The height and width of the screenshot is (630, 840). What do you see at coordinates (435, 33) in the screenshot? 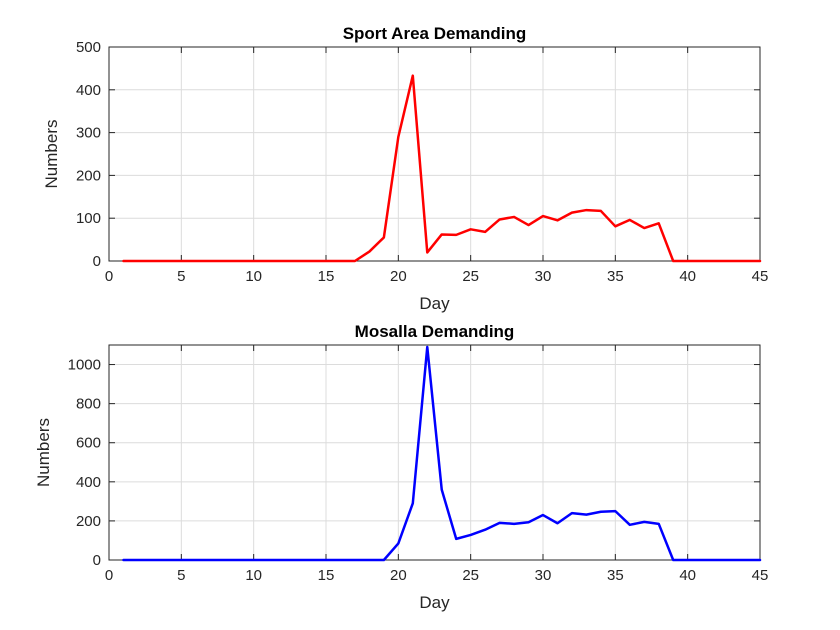
I see `chart-title: Sport Area Demanding` at bounding box center [435, 33].